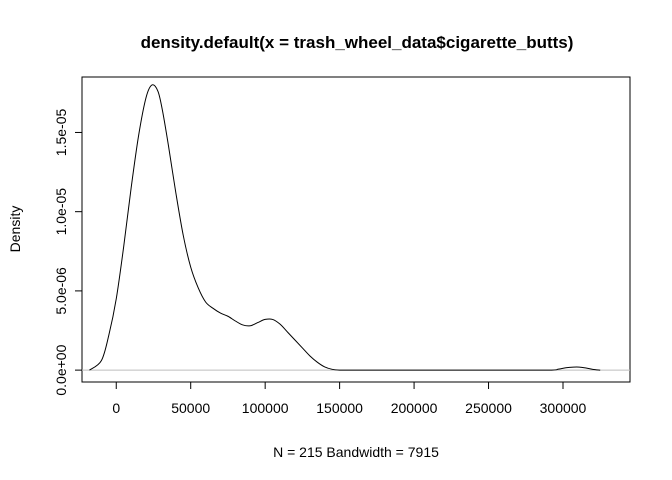 This screenshot has width=672, height=480. Describe the element at coordinates (116, 408) in the screenshot. I see `x-tick-label: 0` at that location.